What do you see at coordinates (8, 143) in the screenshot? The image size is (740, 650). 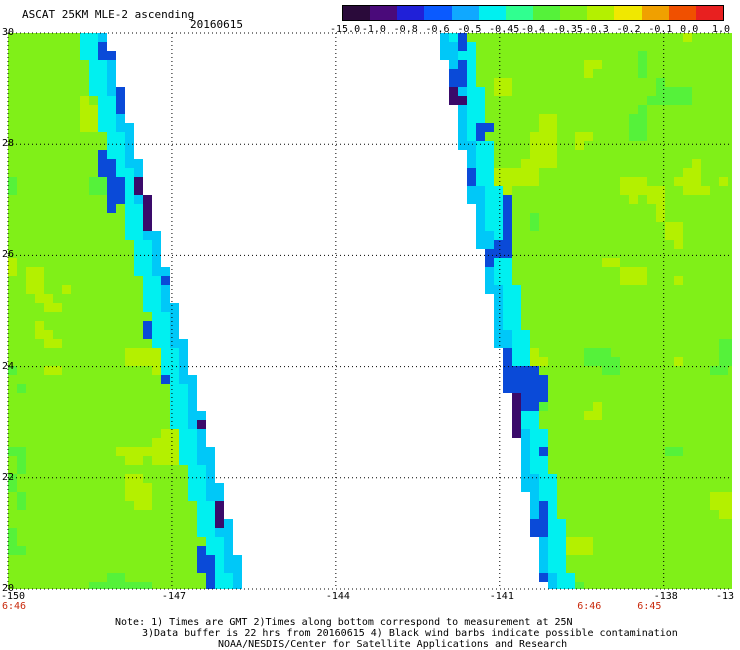 I see `lat-tick-label: 28` at bounding box center [8, 143].